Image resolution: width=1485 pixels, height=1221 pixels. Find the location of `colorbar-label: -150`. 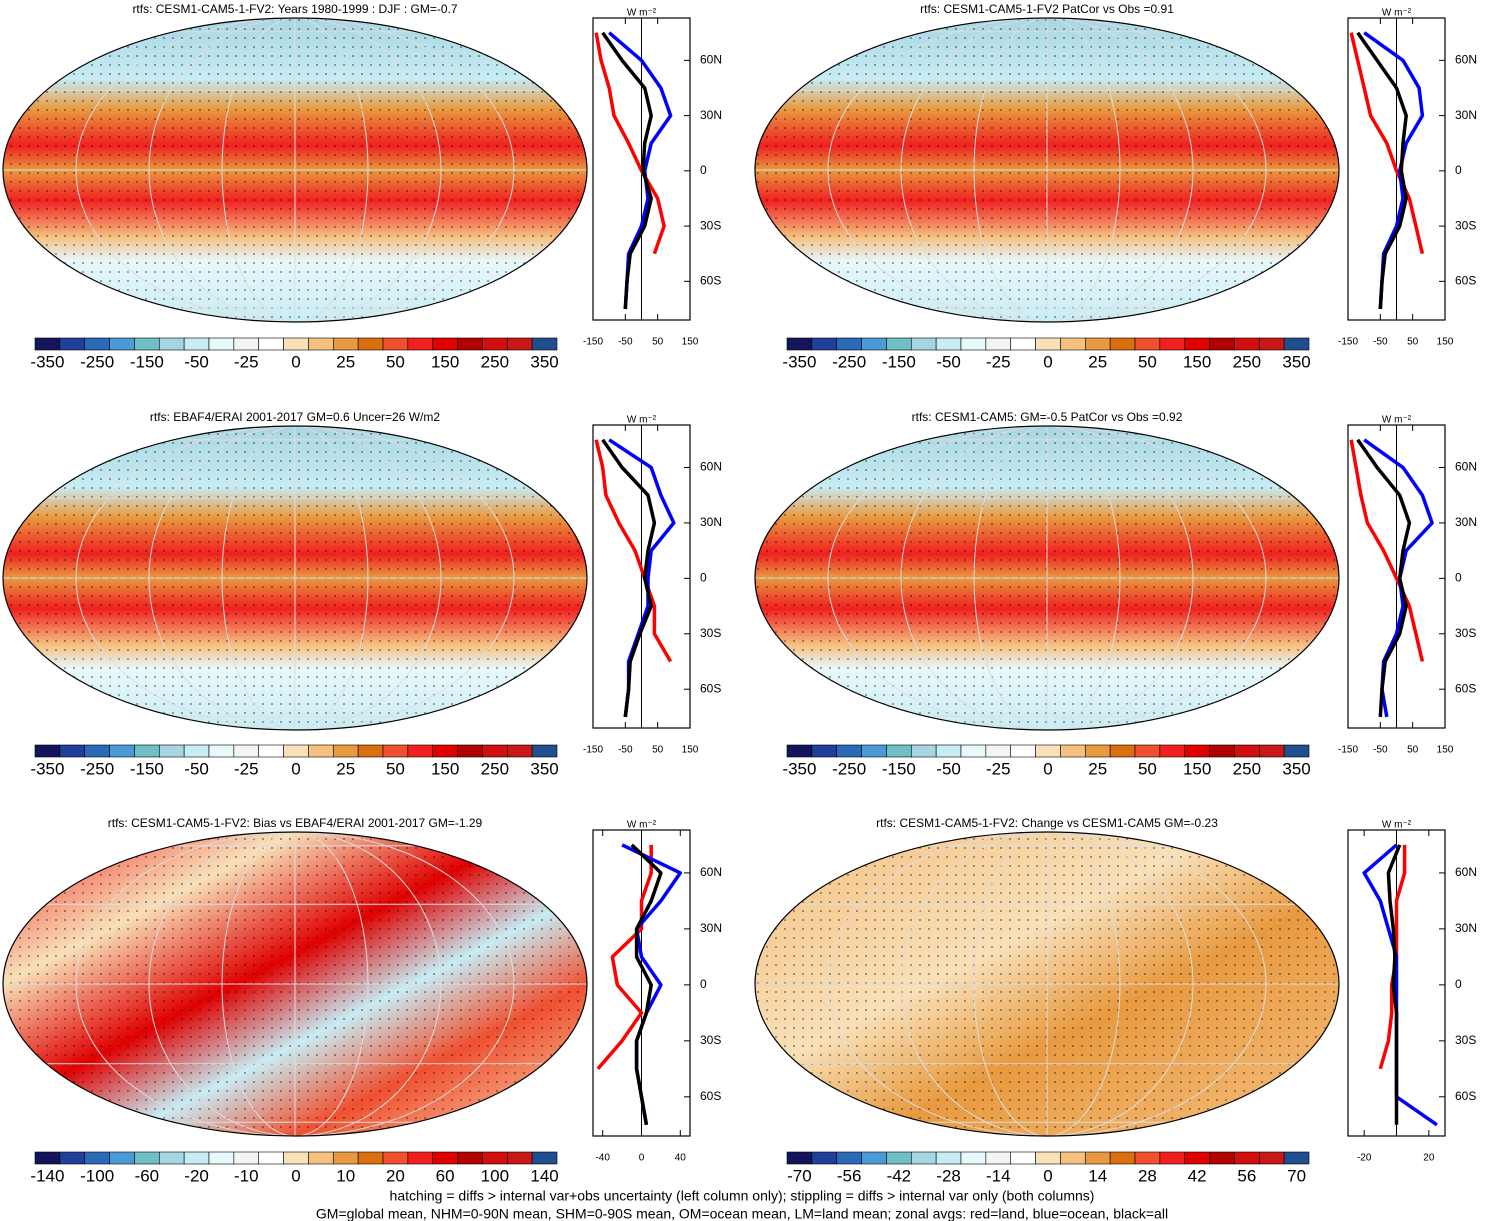

colorbar-label: -150 is located at coordinates (147, 768).